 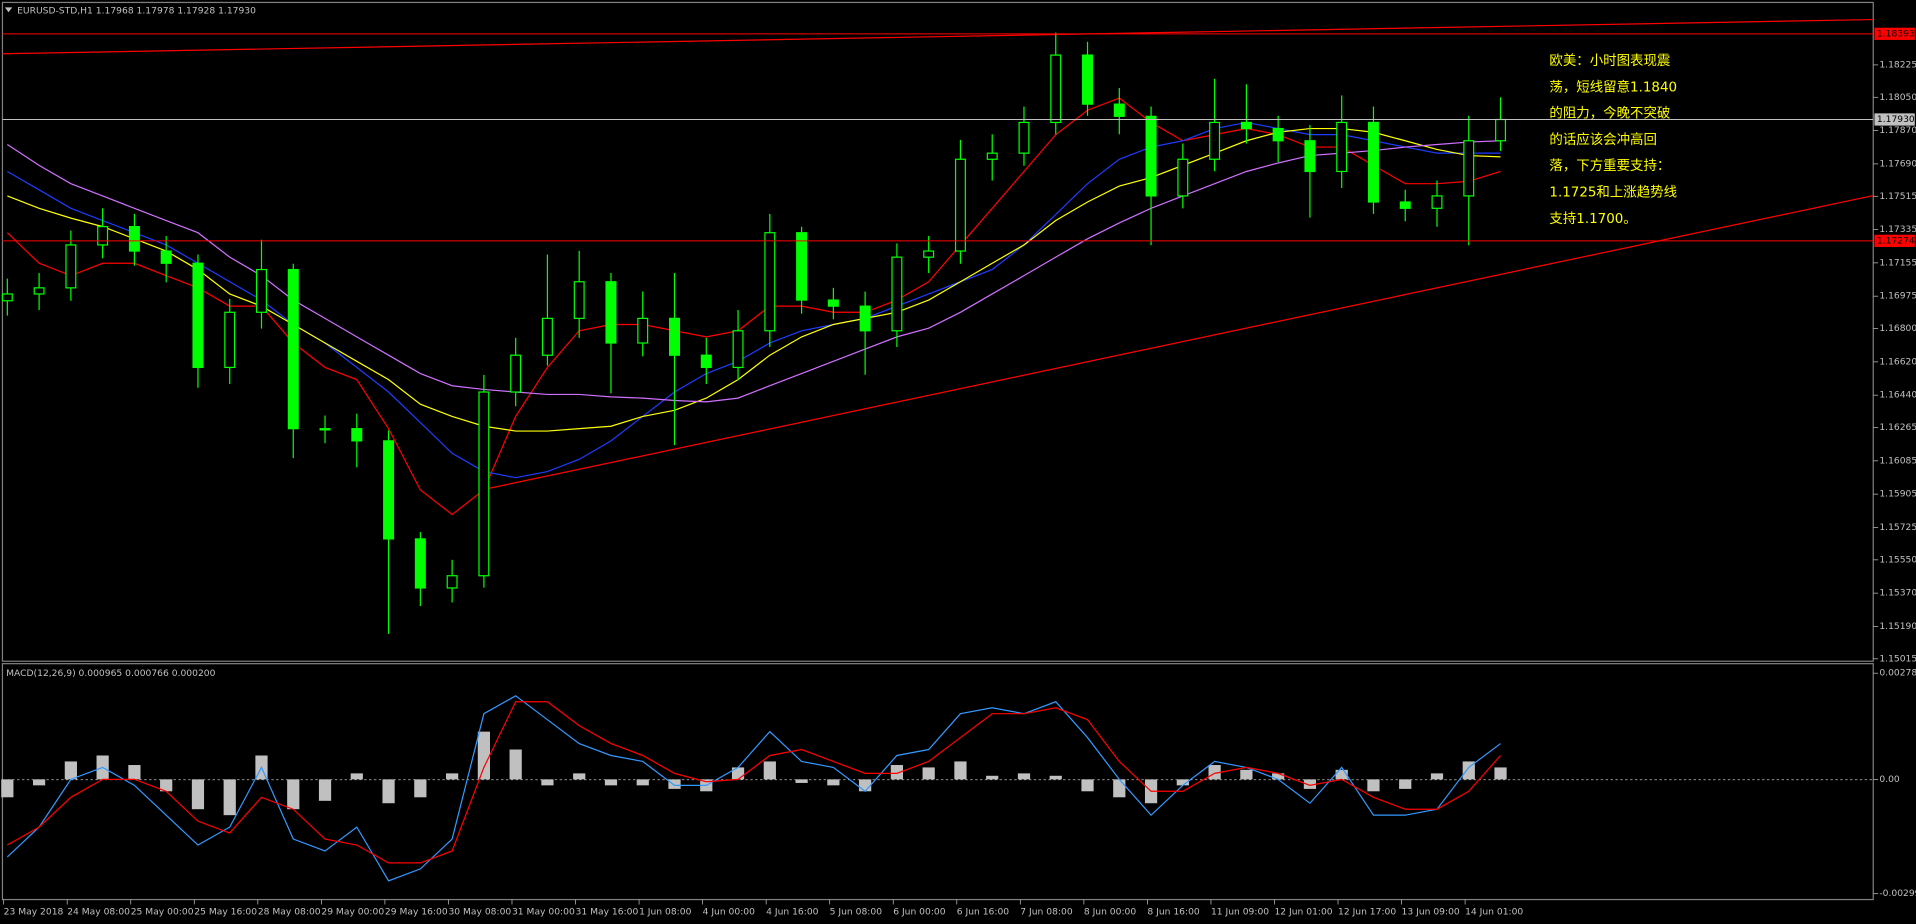 I want to click on price-label: 1.18393, so click(x=1896, y=33).